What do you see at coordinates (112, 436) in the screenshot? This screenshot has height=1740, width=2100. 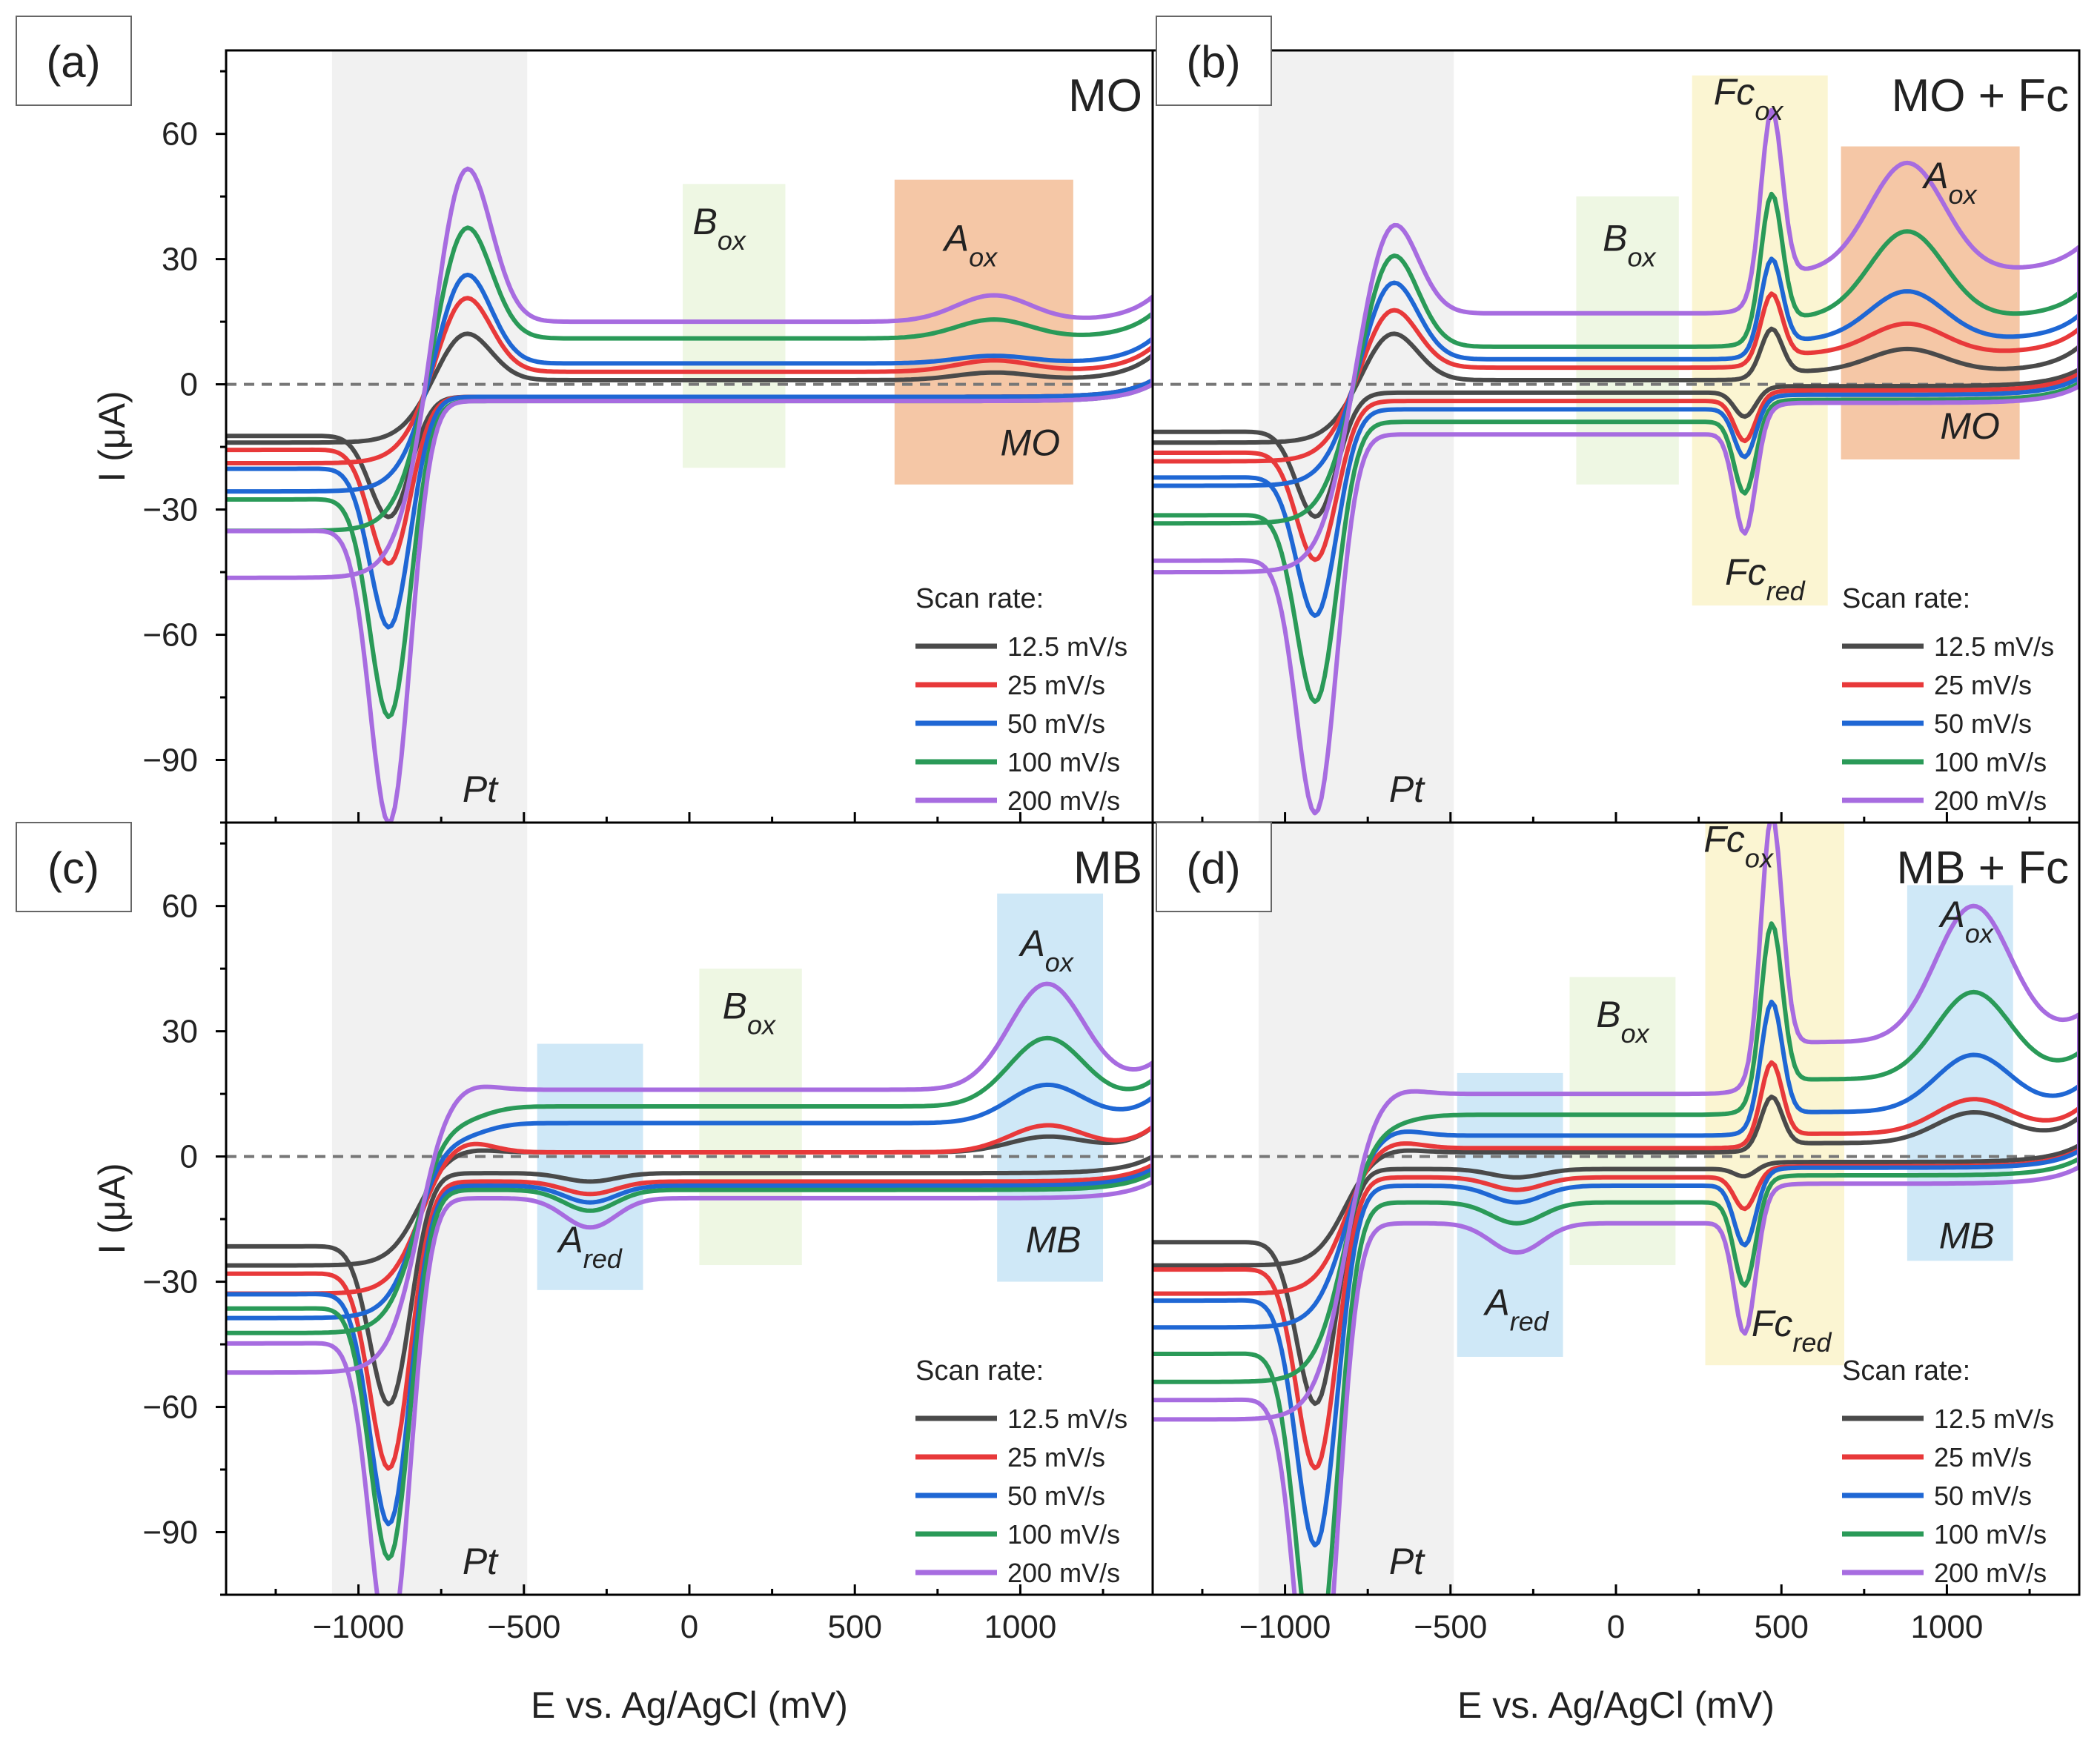 I see `y-axis-title-top: I (μA)` at bounding box center [112, 436].